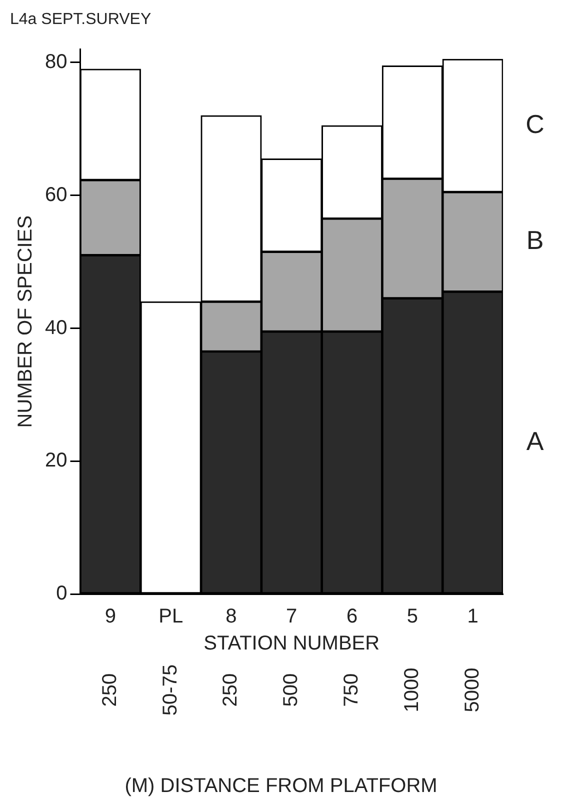 Image resolution: width=563 pixels, height=806 pixels. Describe the element at coordinates (281, 786) in the screenshot. I see `text: (M) DISTANCE FROM PLATFORM` at that location.